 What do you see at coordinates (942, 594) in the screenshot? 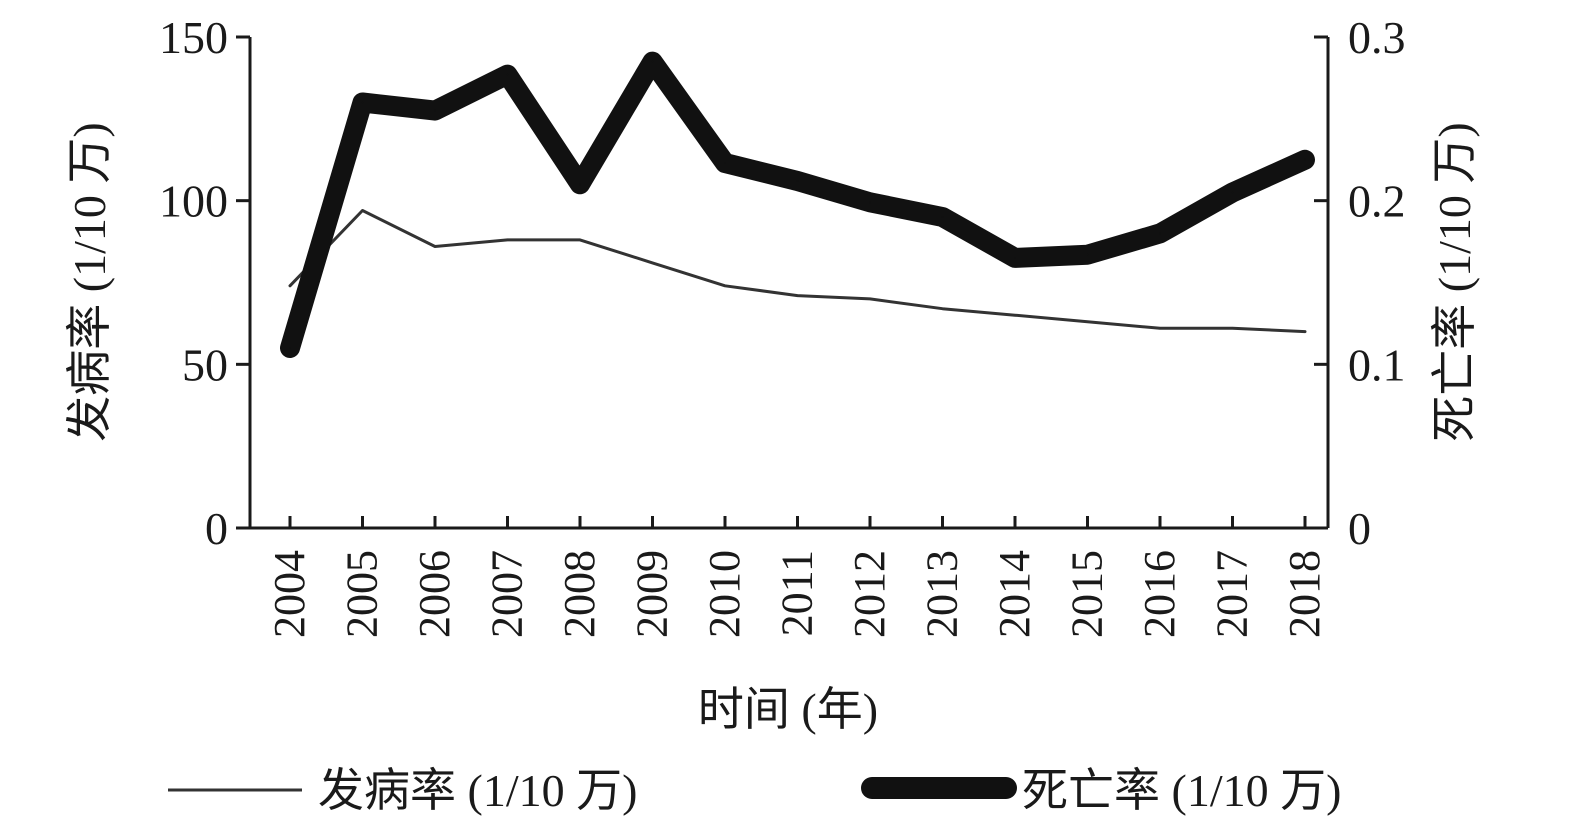
I see `x-tick-label: 2013` at bounding box center [942, 594].